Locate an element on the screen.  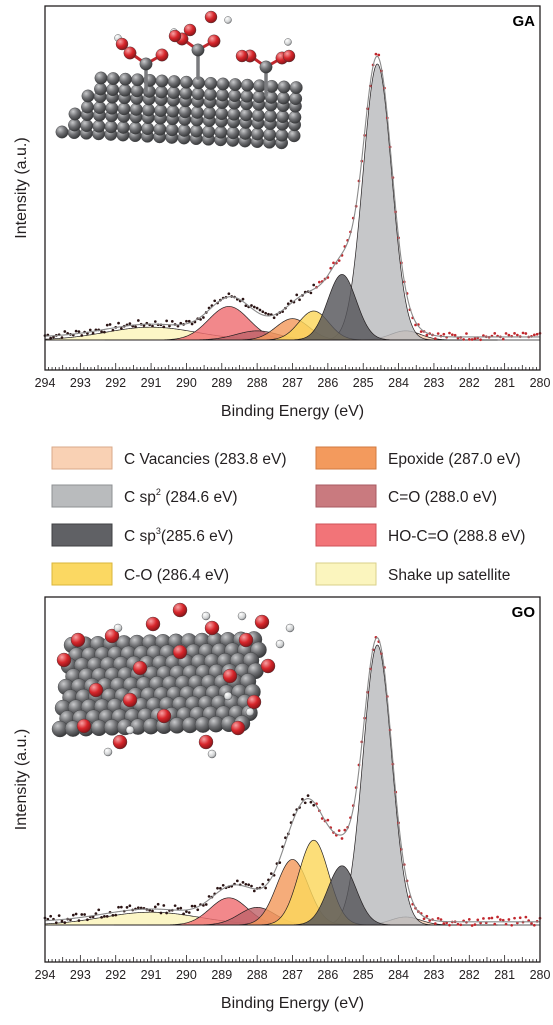
ga-x-tick-label: 288 is located at coordinates (257, 383).